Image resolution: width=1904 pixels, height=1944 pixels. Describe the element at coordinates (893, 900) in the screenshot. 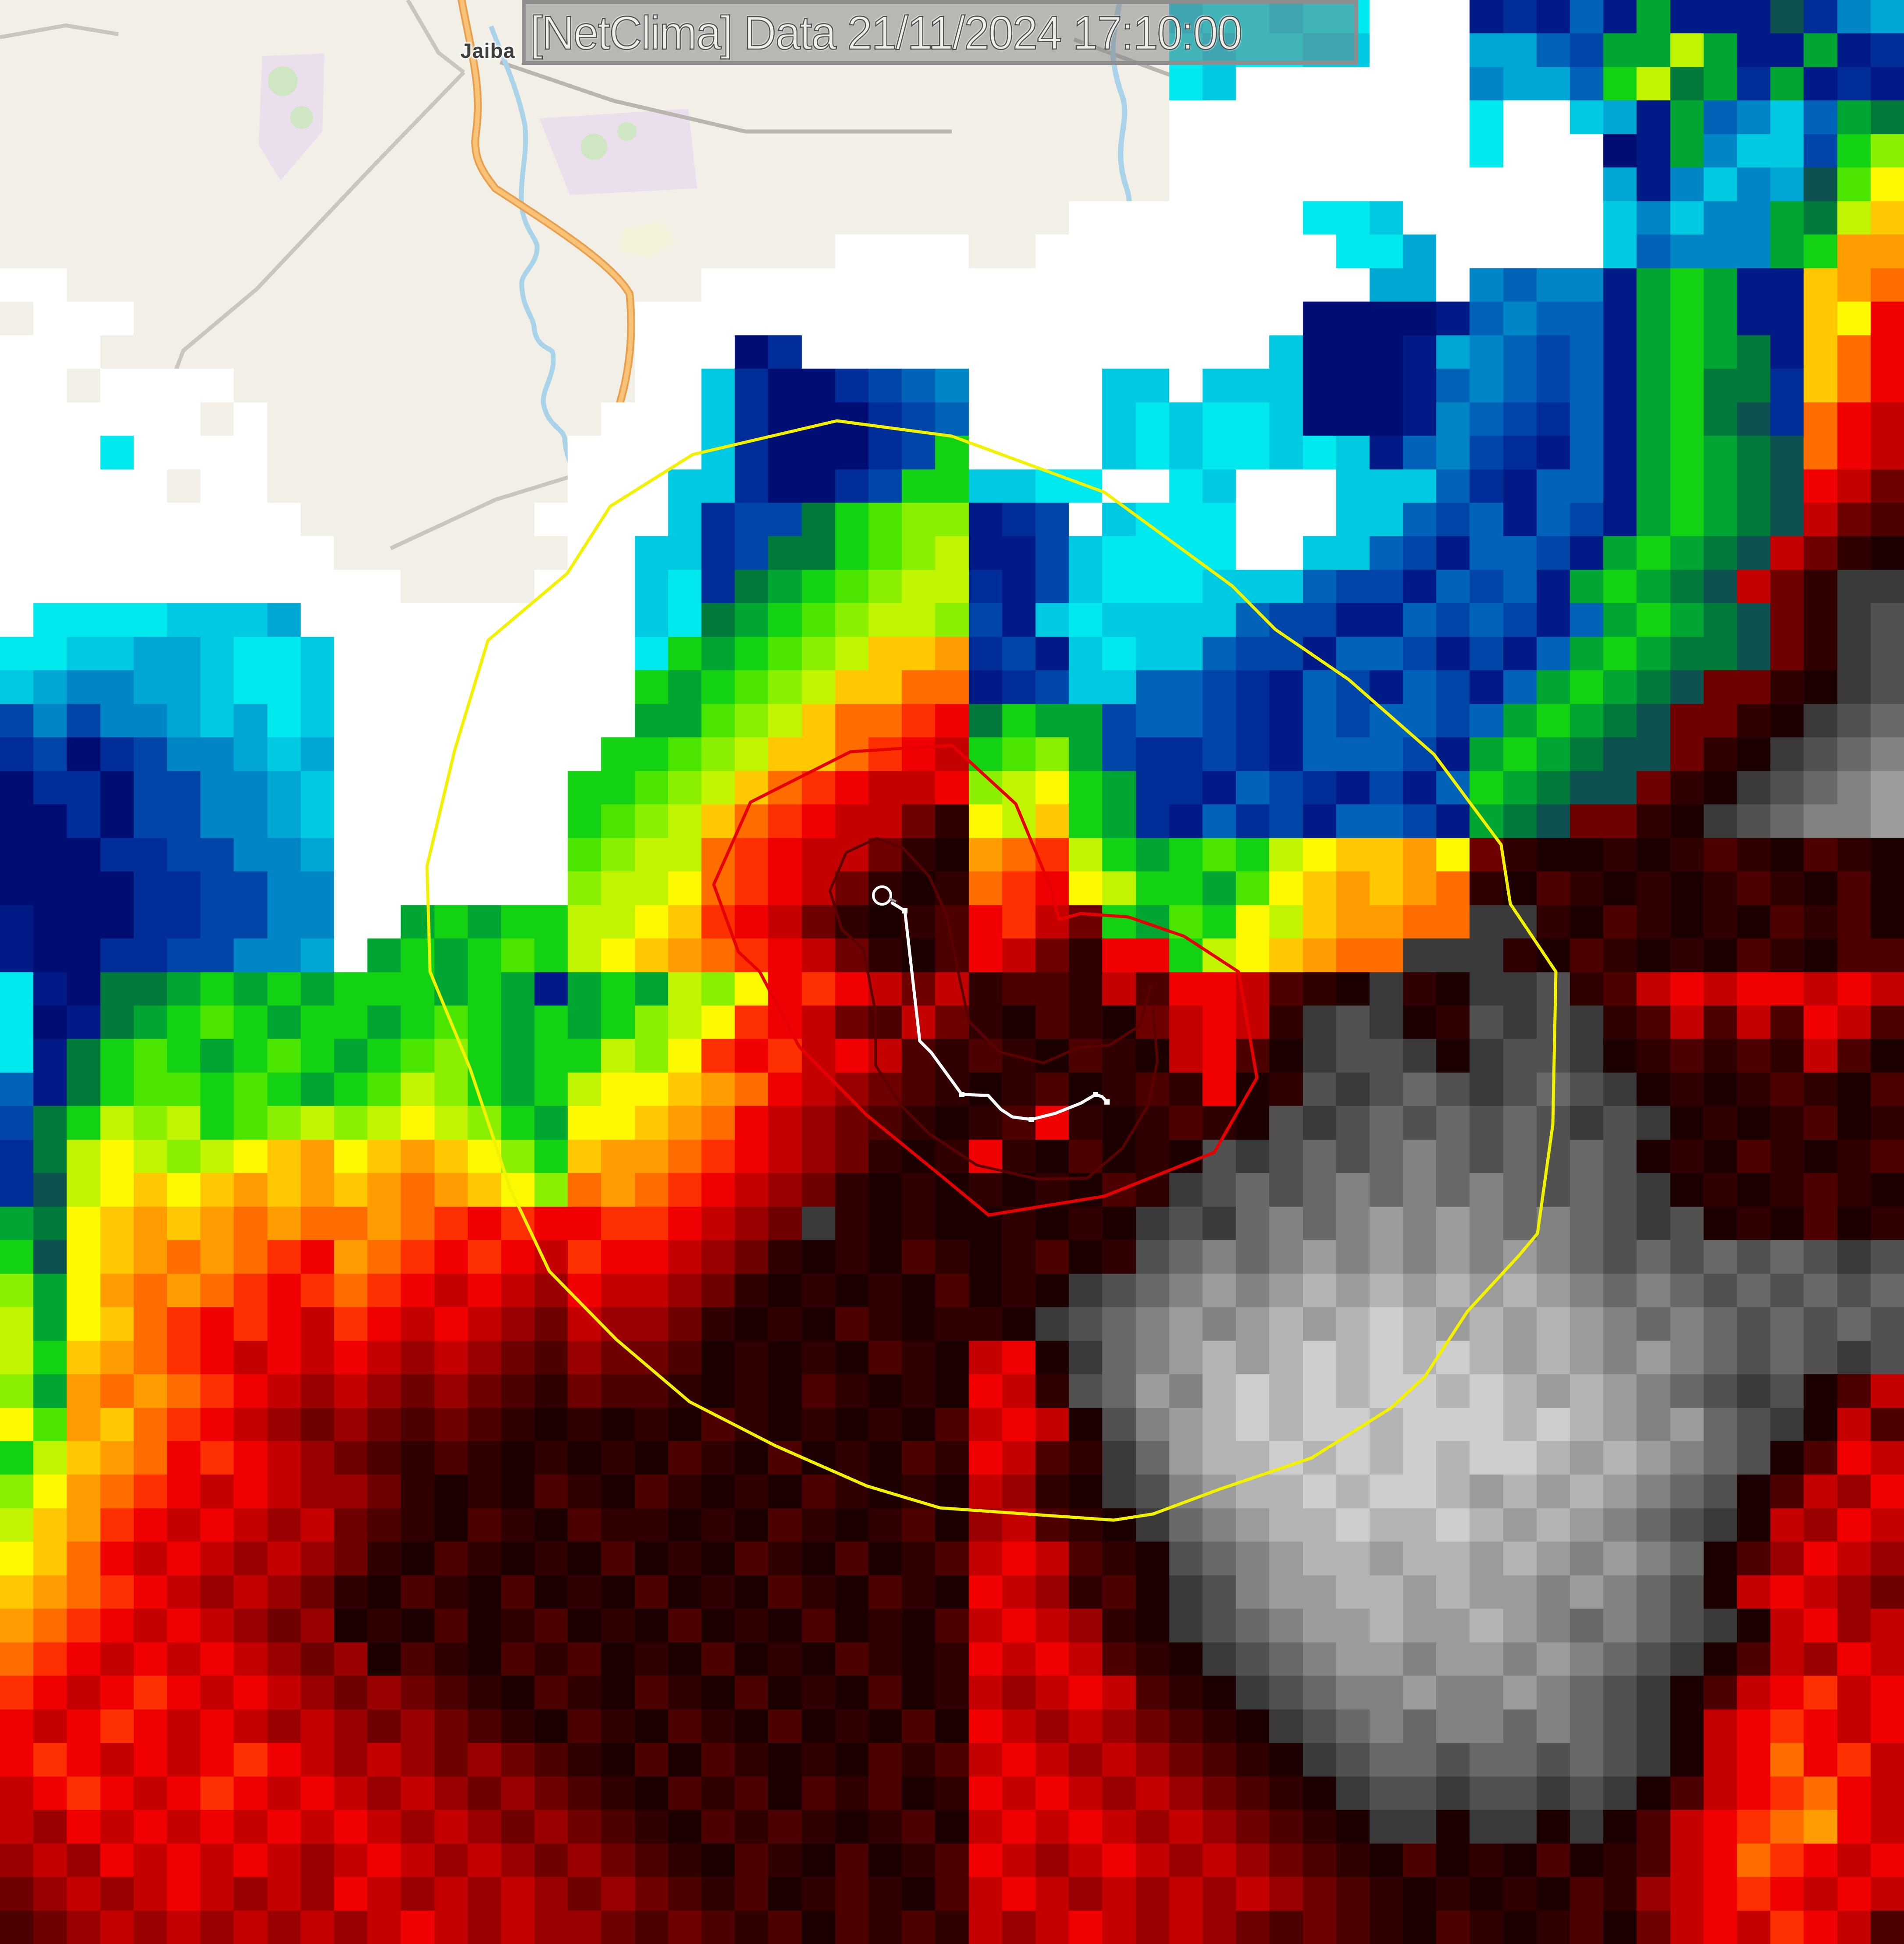

I see `storm-track-start-tick` at that location.